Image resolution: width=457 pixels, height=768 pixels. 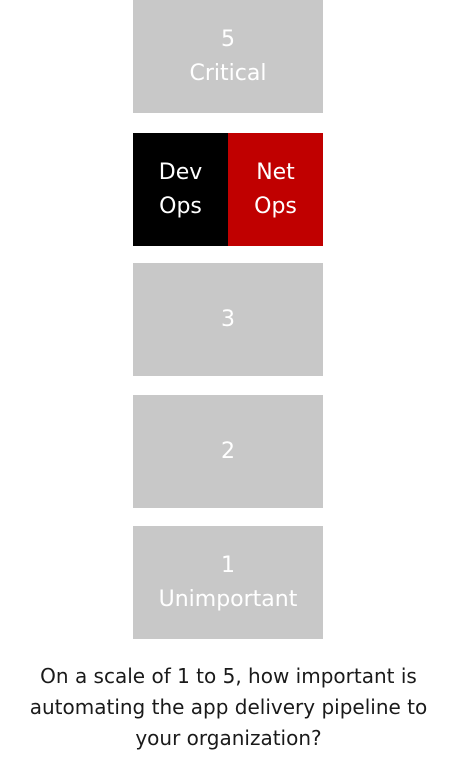 I want to click on netops-segment: Net Ops, so click(x=275, y=189).